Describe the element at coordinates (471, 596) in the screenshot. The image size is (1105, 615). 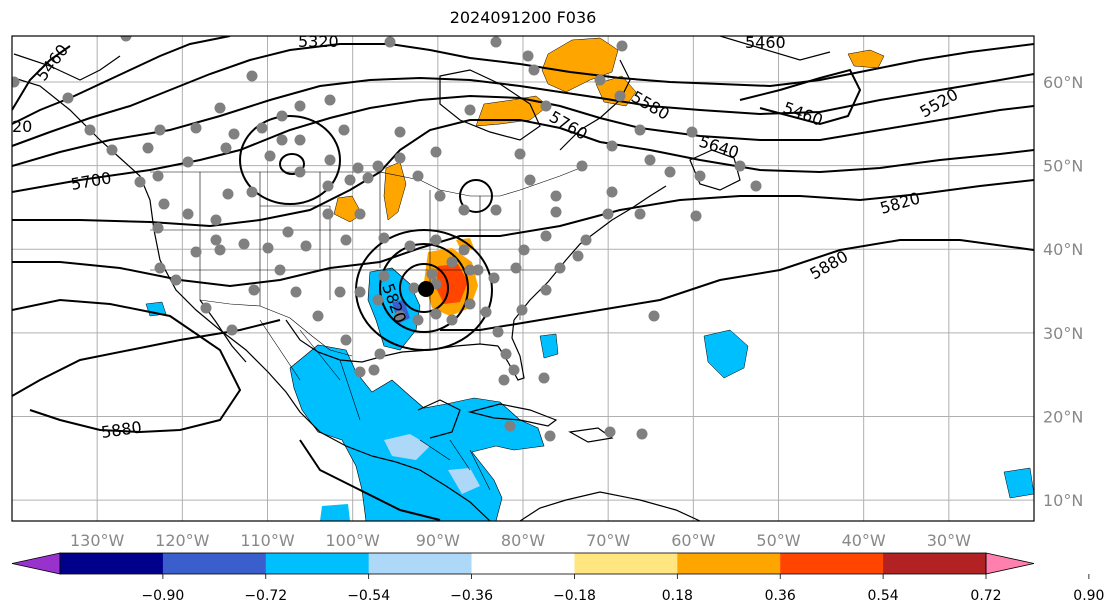
I see `colorbar-tick-label: −0.36` at that location.